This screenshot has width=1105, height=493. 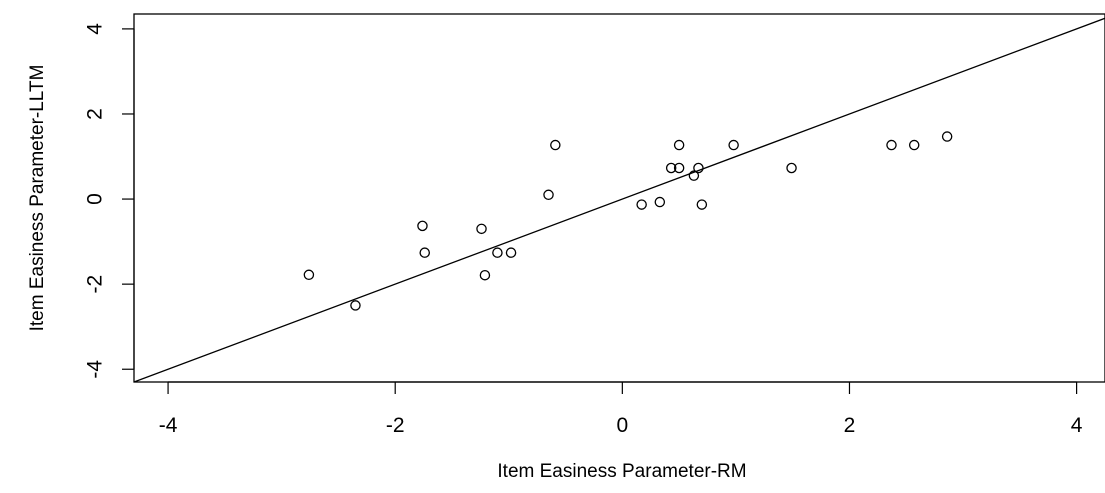 I want to click on y-tick-label: -4, so click(x=95, y=369).